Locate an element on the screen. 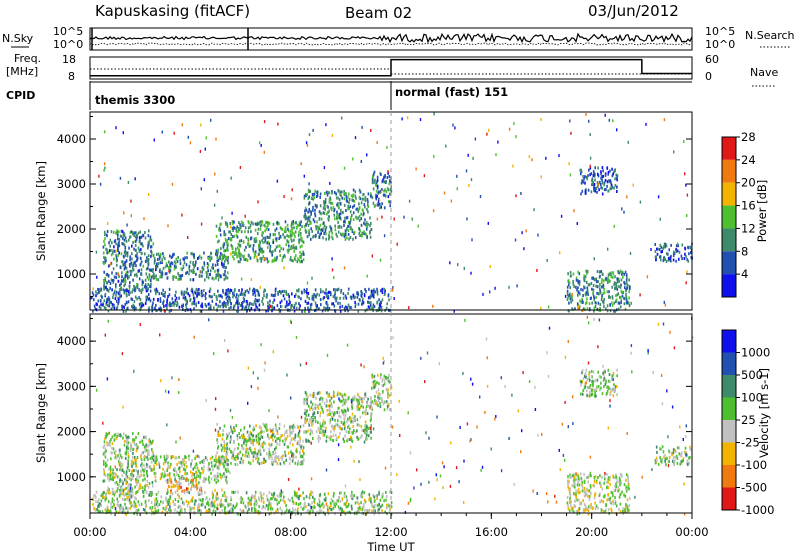  mode-label-2: normal (fast) 151 is located at coordinates (451, 92).